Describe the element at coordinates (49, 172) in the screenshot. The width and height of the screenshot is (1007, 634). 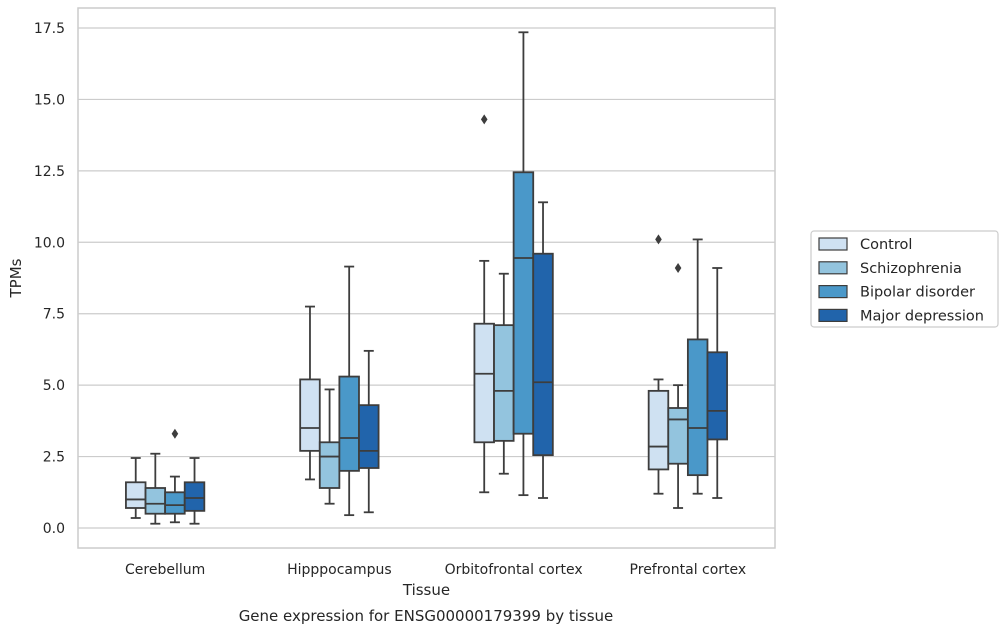
I see `y-tick-label: 12.5` at that location.